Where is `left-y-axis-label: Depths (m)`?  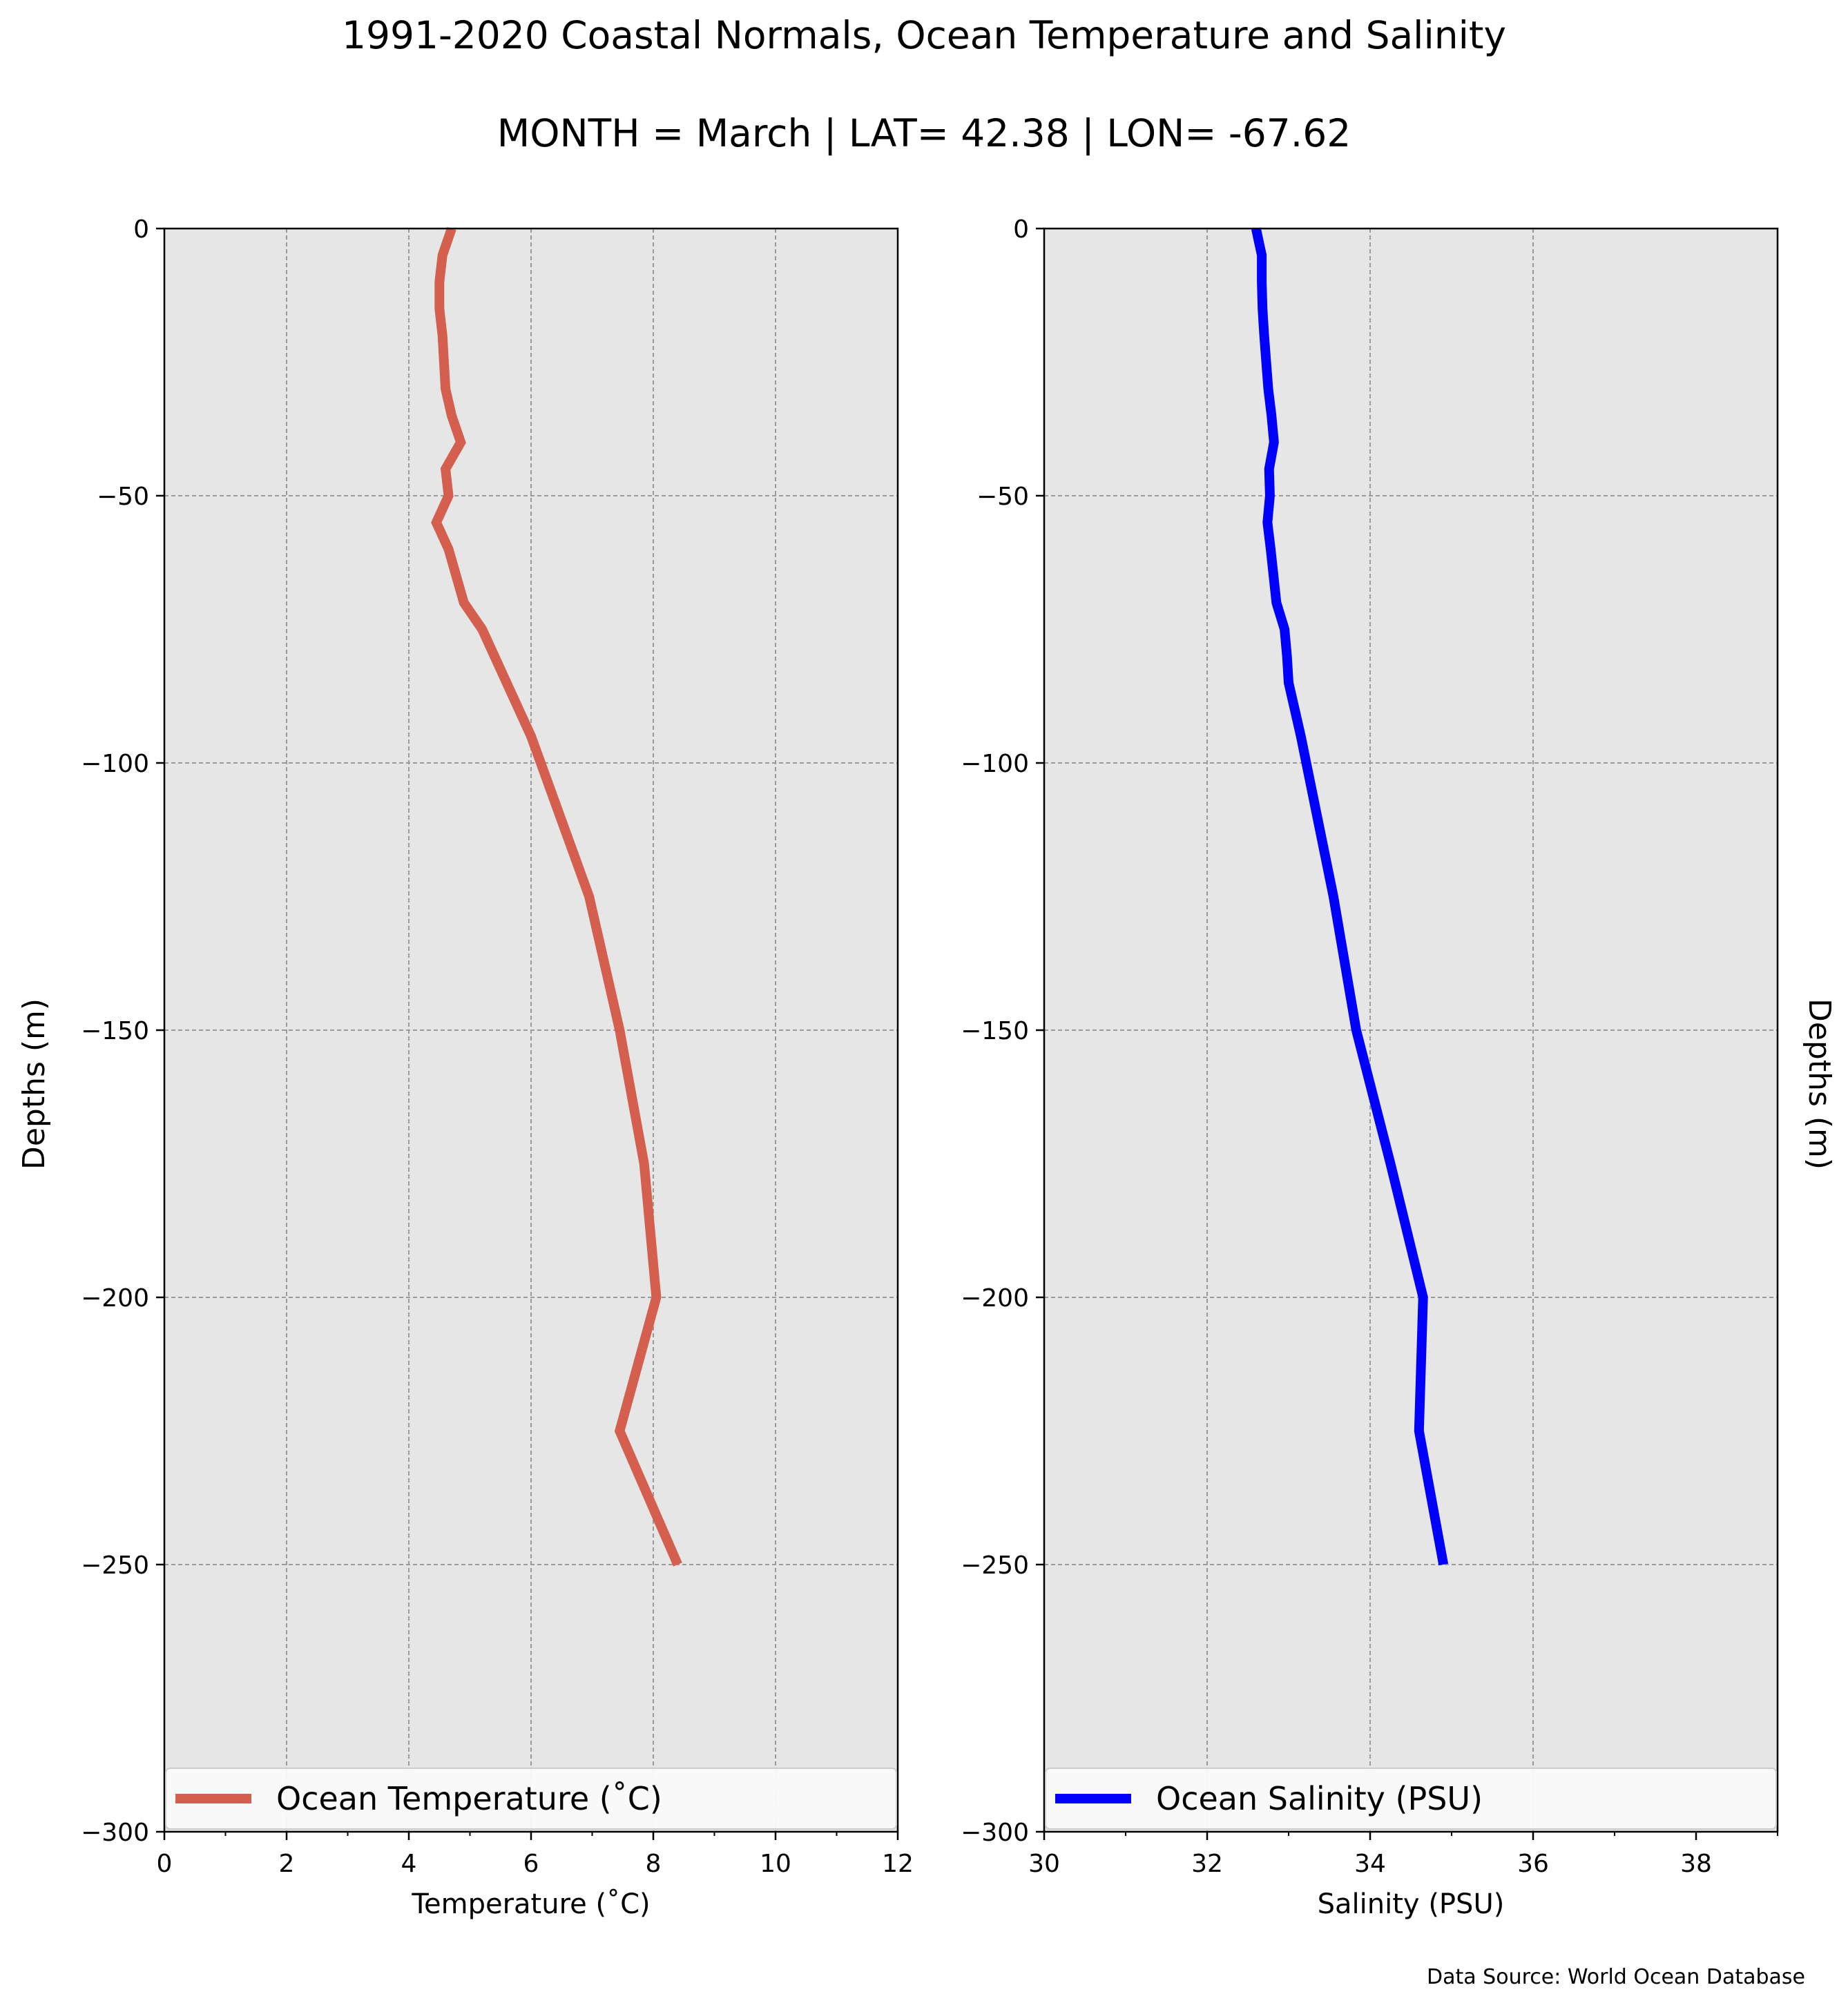
left-y-axis-label: Depths (m) is located at coordinates (34, 1084).